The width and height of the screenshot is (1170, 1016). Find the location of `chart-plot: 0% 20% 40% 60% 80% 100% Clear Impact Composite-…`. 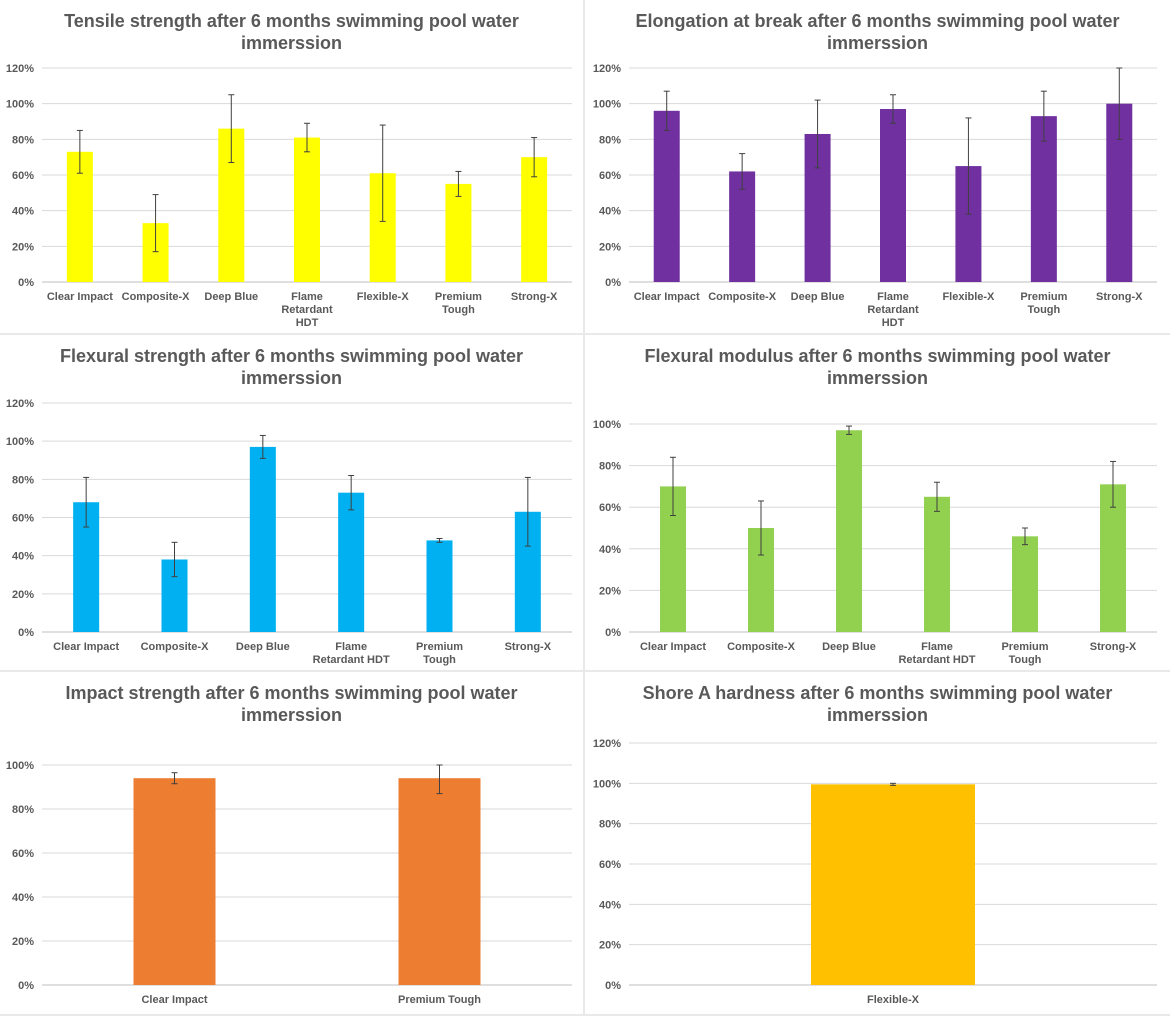

chart-plot: 0% 20% 40% 60% 80% 100% Clear Impact Composite-… is located at coordinates (875, 542).